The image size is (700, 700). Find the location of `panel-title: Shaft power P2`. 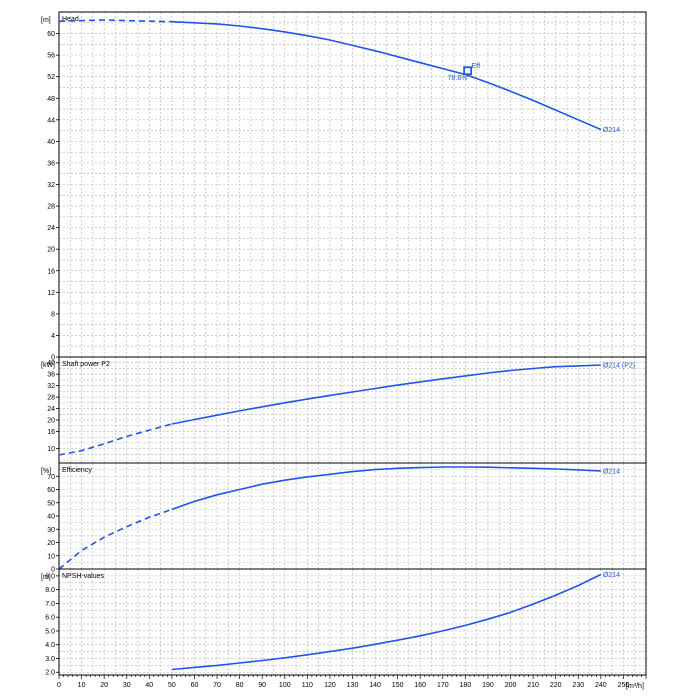

panel-title: Shaft power P2 is located at coordinates (86, 364).